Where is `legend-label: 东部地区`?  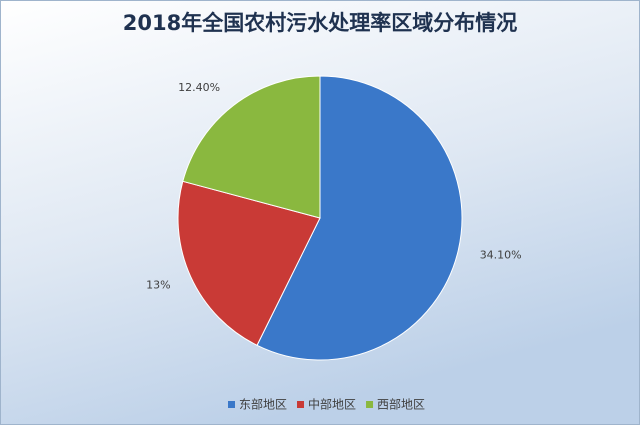 legend-label: 东部地区 is located at coordinates (263, 404).